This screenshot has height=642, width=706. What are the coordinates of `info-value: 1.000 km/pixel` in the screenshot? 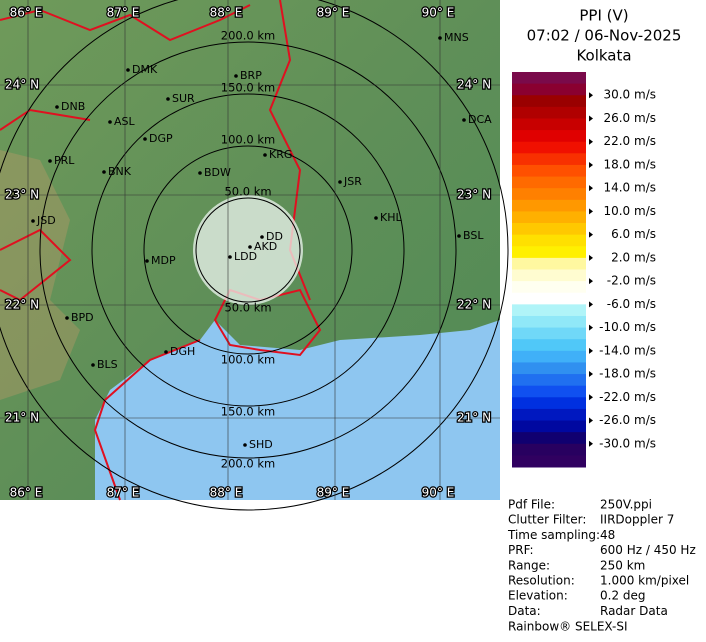 It's located at (644, 581).